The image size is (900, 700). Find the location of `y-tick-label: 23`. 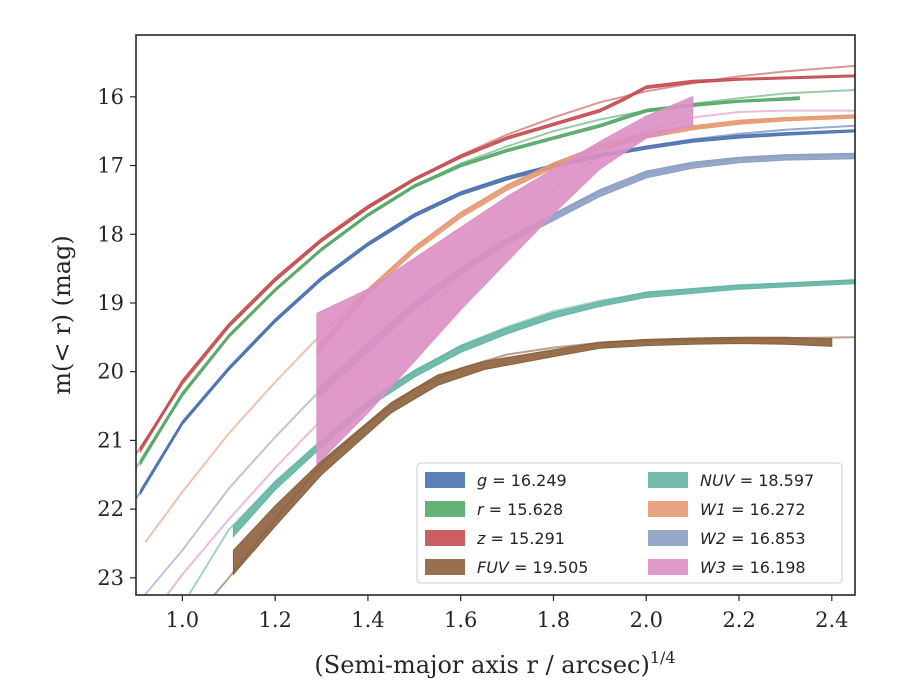

y-tick-label: 23 is located at coordinates (110, 578).